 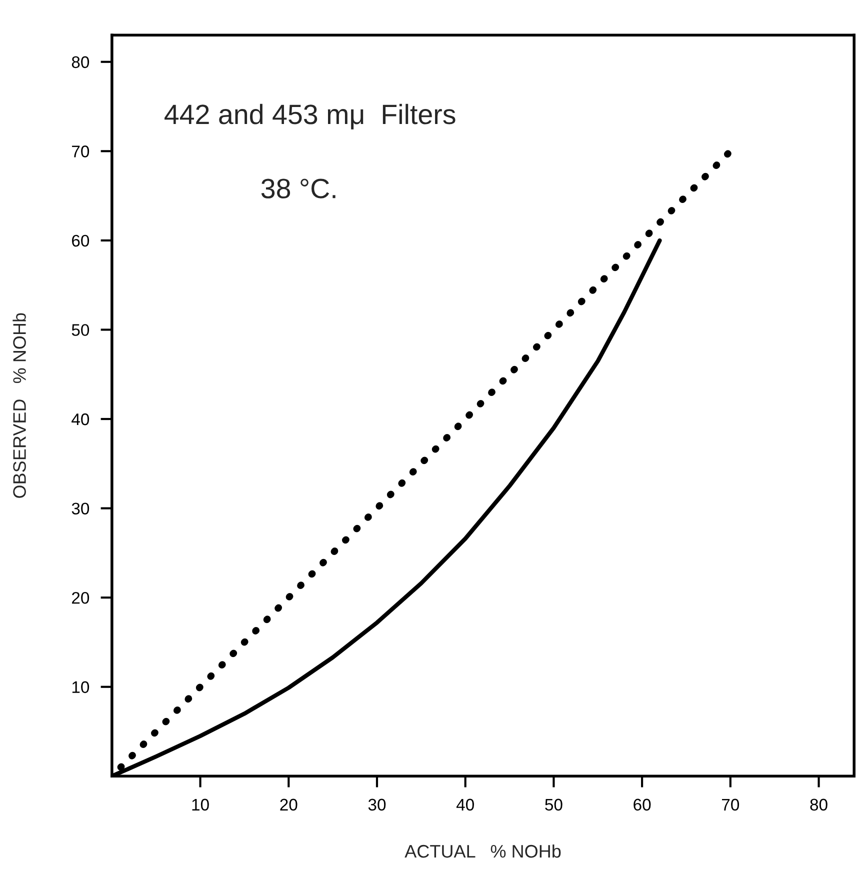 What do you see at coordinates (81, 62) in the screenshot?
I see `y-tick-label: 80` at bounding box center [81, 62].